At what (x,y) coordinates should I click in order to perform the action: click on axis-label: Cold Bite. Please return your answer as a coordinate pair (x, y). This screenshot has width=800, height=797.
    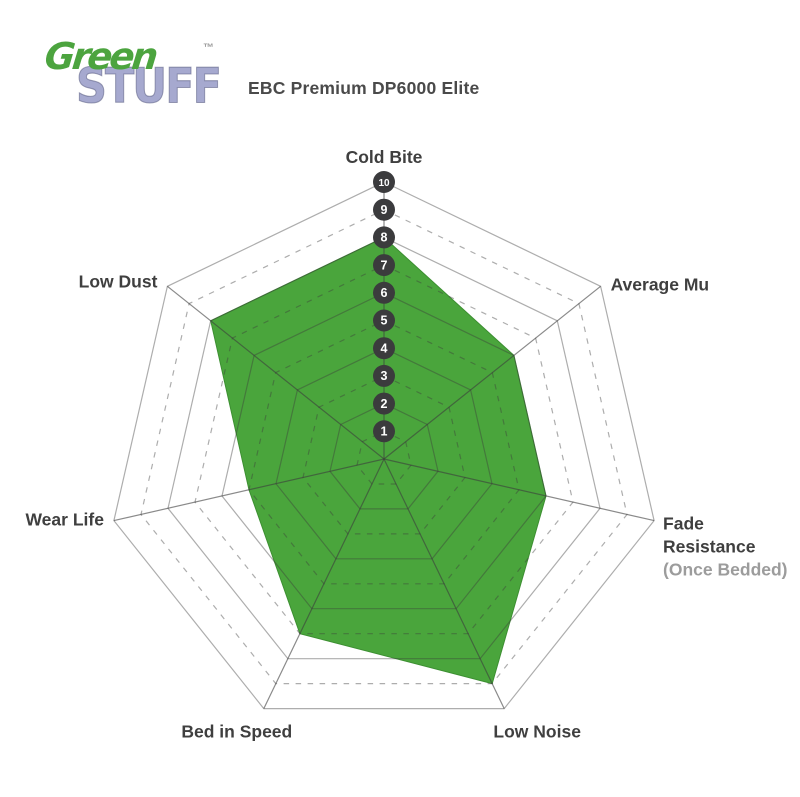
    Looking at the image, I should click on (384, 157).